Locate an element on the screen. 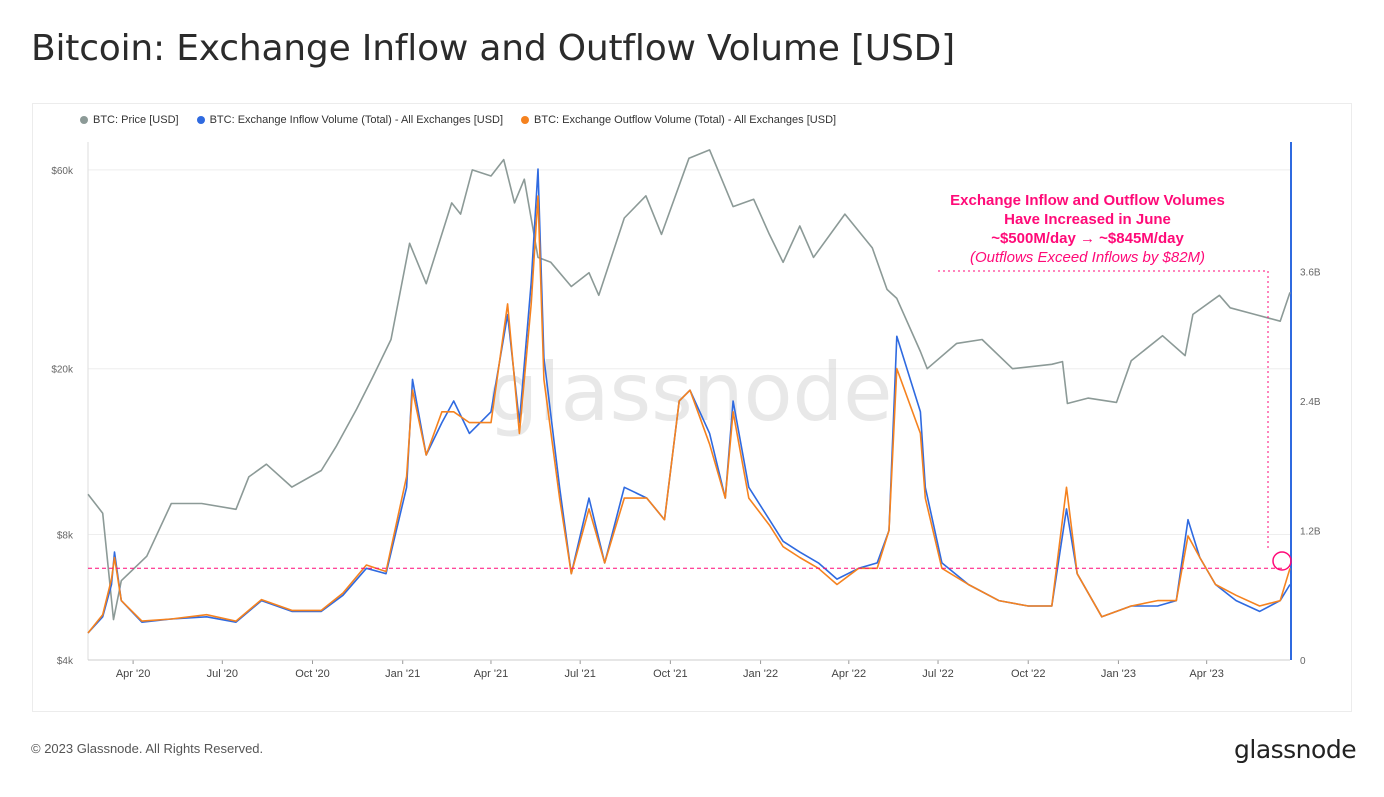  x-tick-label: Jul '22 is located at coordinates (937, 674).